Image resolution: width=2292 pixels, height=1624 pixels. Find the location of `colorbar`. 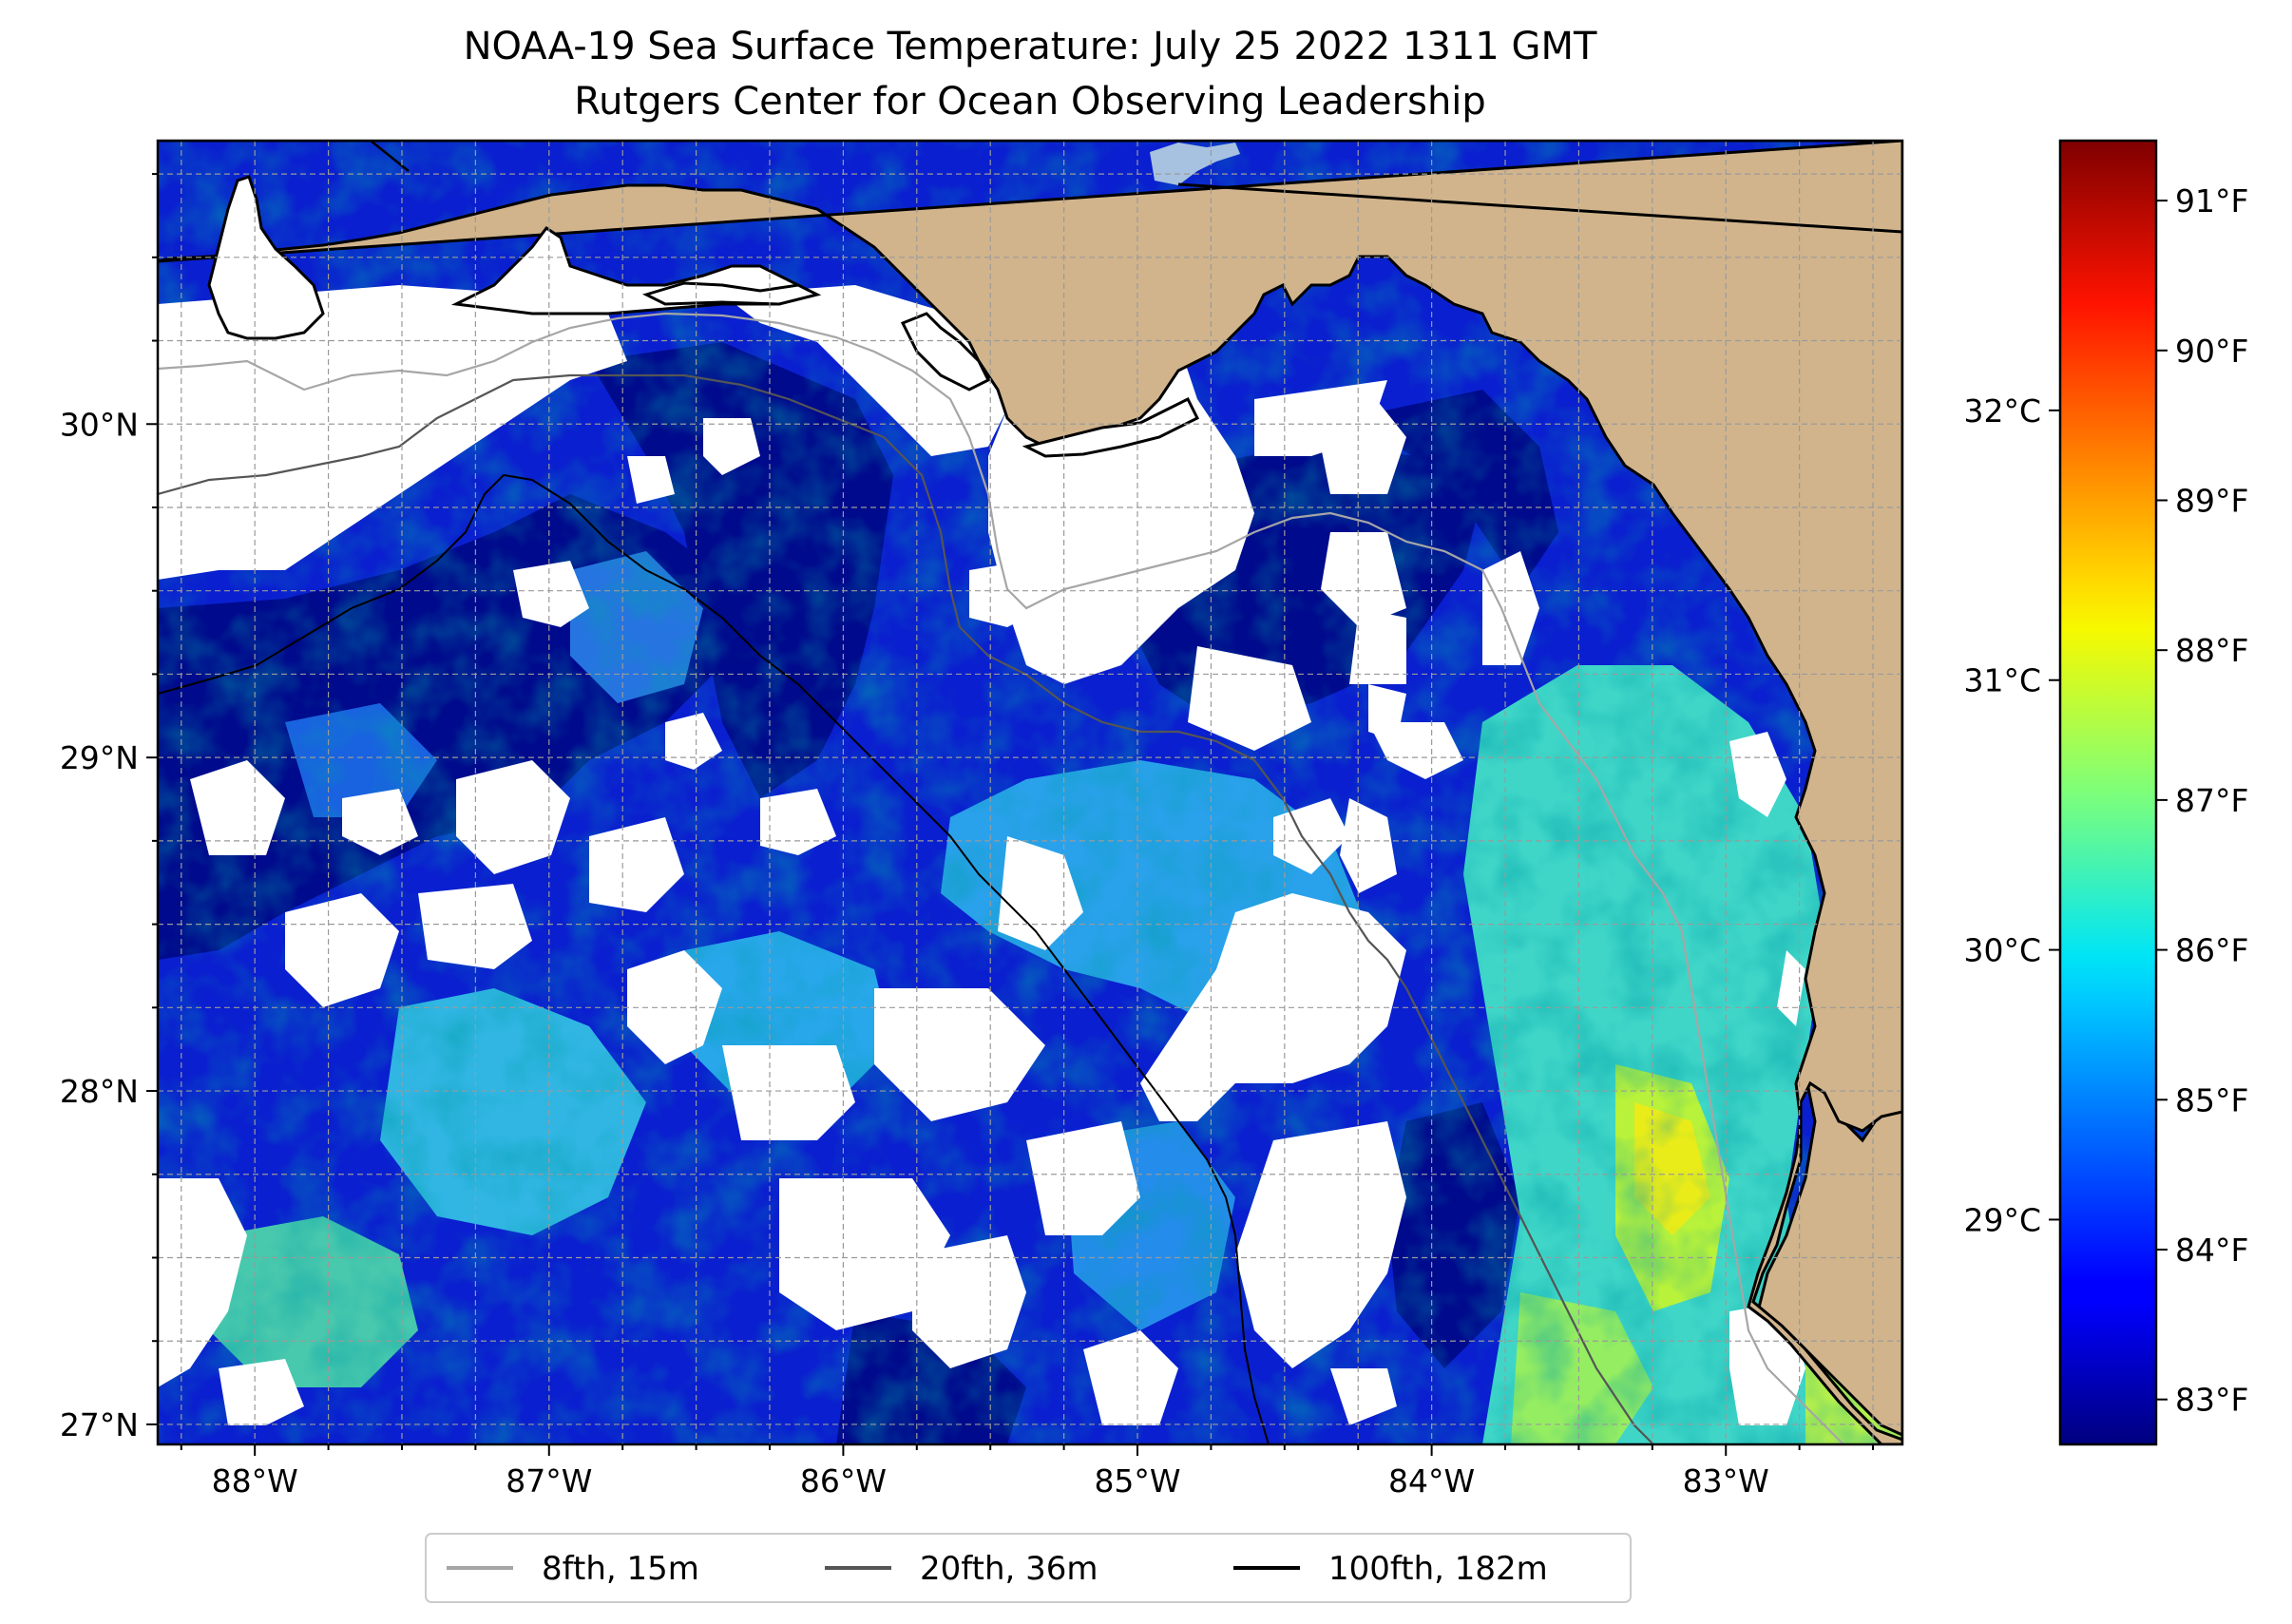

colorbar is located at coordinates (2108, 792).